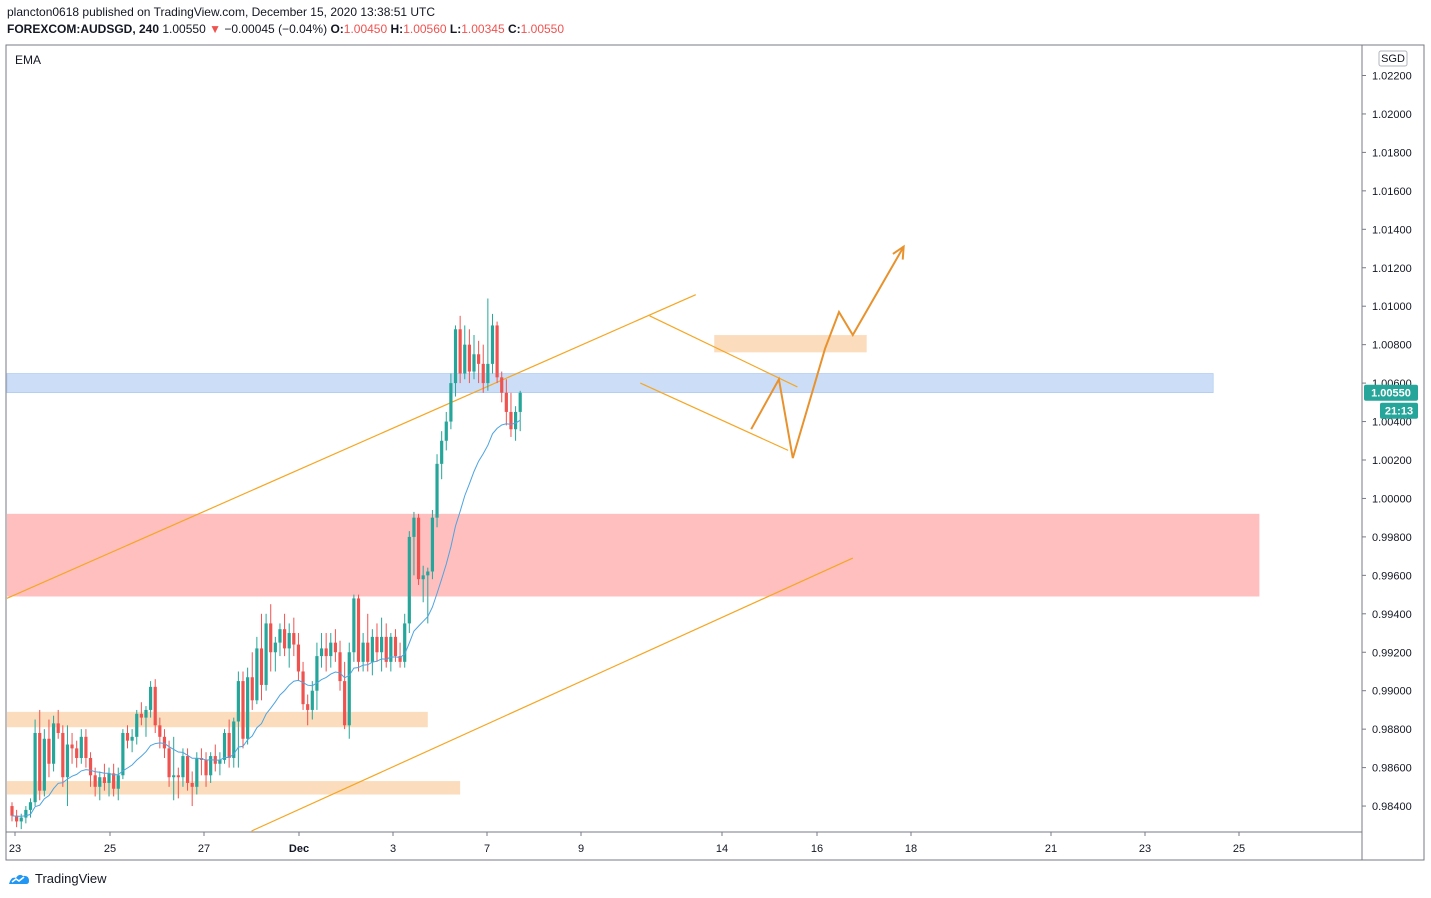  I want to click on last-price: 1.00550, so click(184, 29).